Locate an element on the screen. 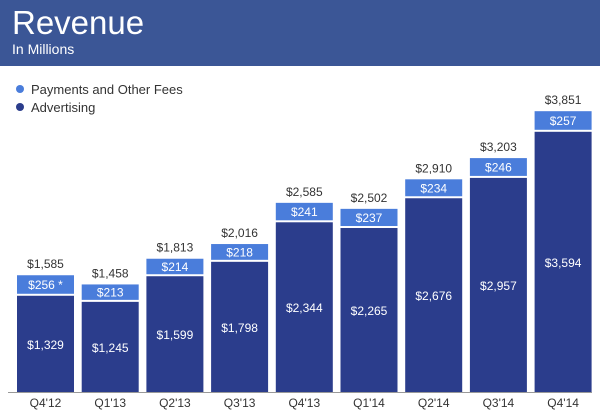  data-label-payments: $213 is located at coordinates (110, 293).